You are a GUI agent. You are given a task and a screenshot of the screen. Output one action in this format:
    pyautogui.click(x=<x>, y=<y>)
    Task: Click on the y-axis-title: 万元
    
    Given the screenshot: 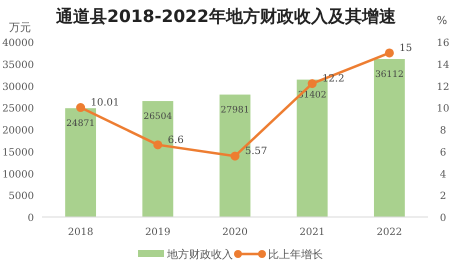 What is the action you would take?
    pyautogui.click(x=20, y=27)
    